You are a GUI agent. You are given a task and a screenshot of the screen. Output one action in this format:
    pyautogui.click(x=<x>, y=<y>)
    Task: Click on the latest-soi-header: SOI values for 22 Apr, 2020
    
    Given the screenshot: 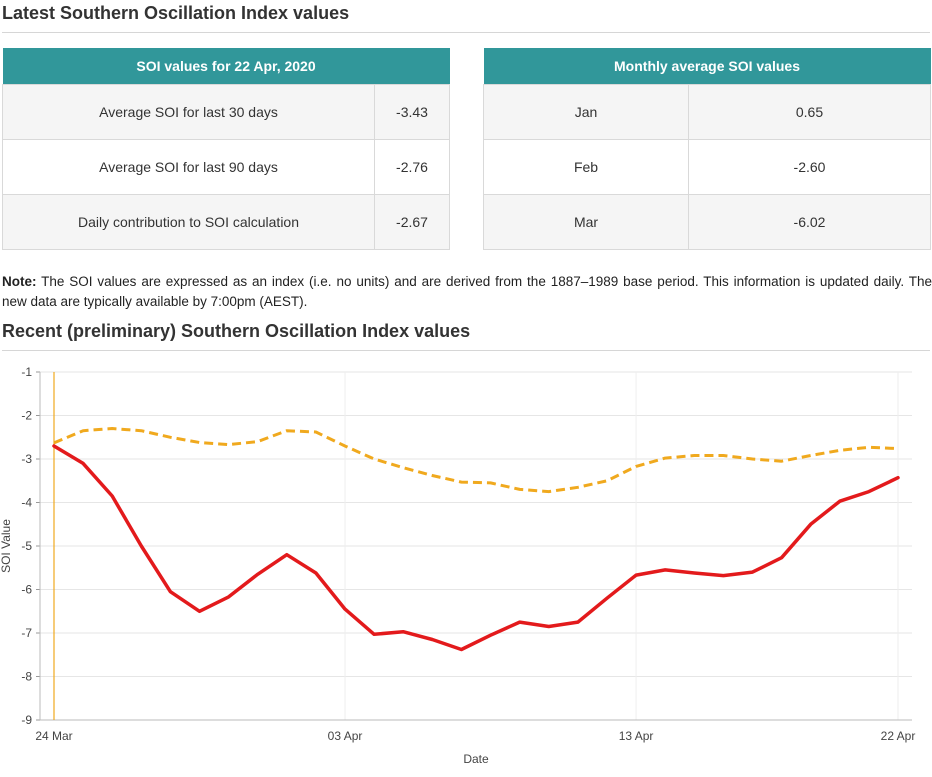 What is the action you would take?
    pyautogui.click(x=226, y=66)
    